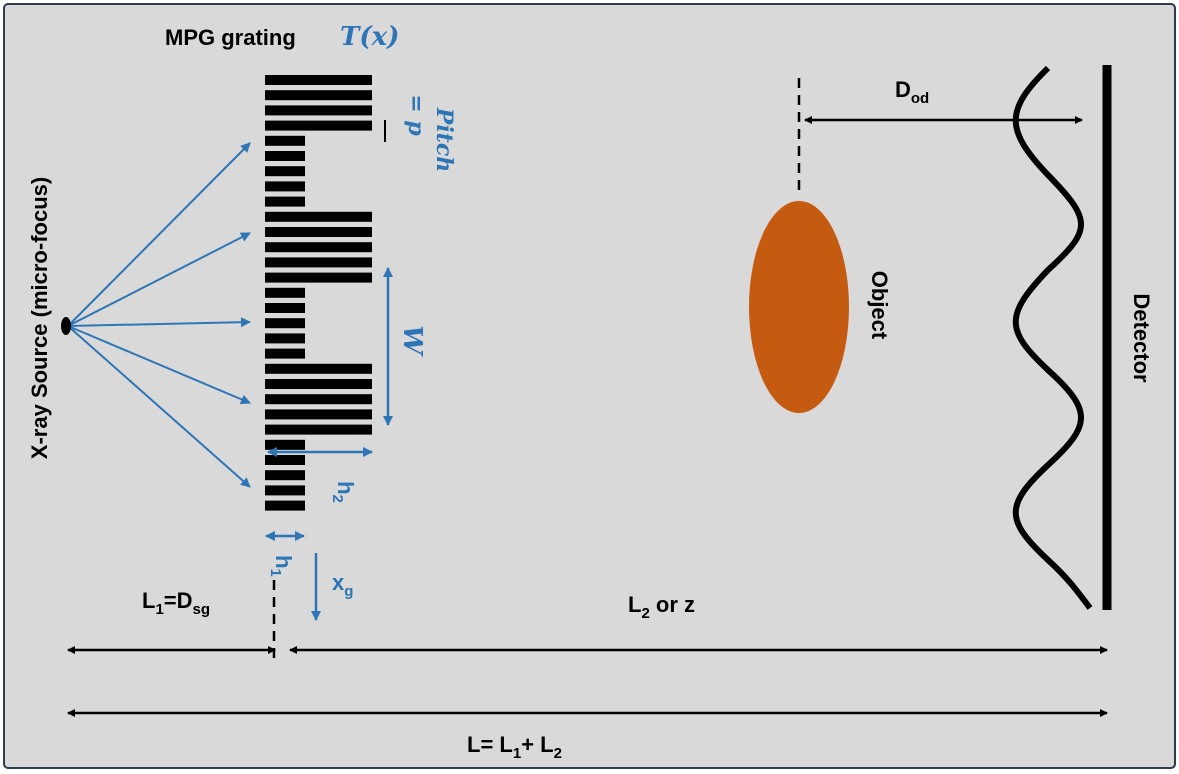 The height and width of the screenshot is (774, 1179). I want to click on grating, so click(318, 293).